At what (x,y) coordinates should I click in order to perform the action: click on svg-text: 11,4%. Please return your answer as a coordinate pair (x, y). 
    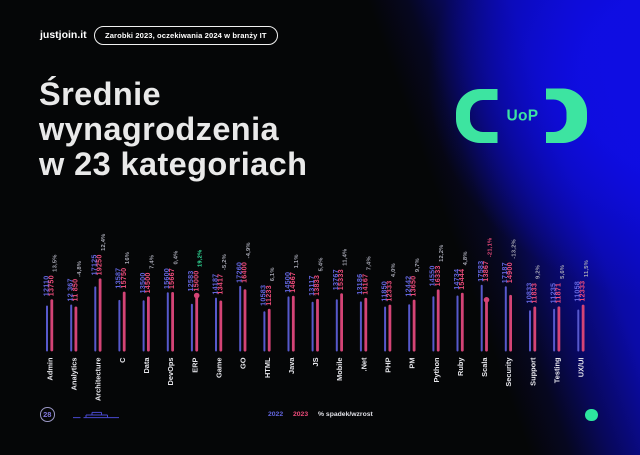
    Looking at the image, I should click on (346, 257).